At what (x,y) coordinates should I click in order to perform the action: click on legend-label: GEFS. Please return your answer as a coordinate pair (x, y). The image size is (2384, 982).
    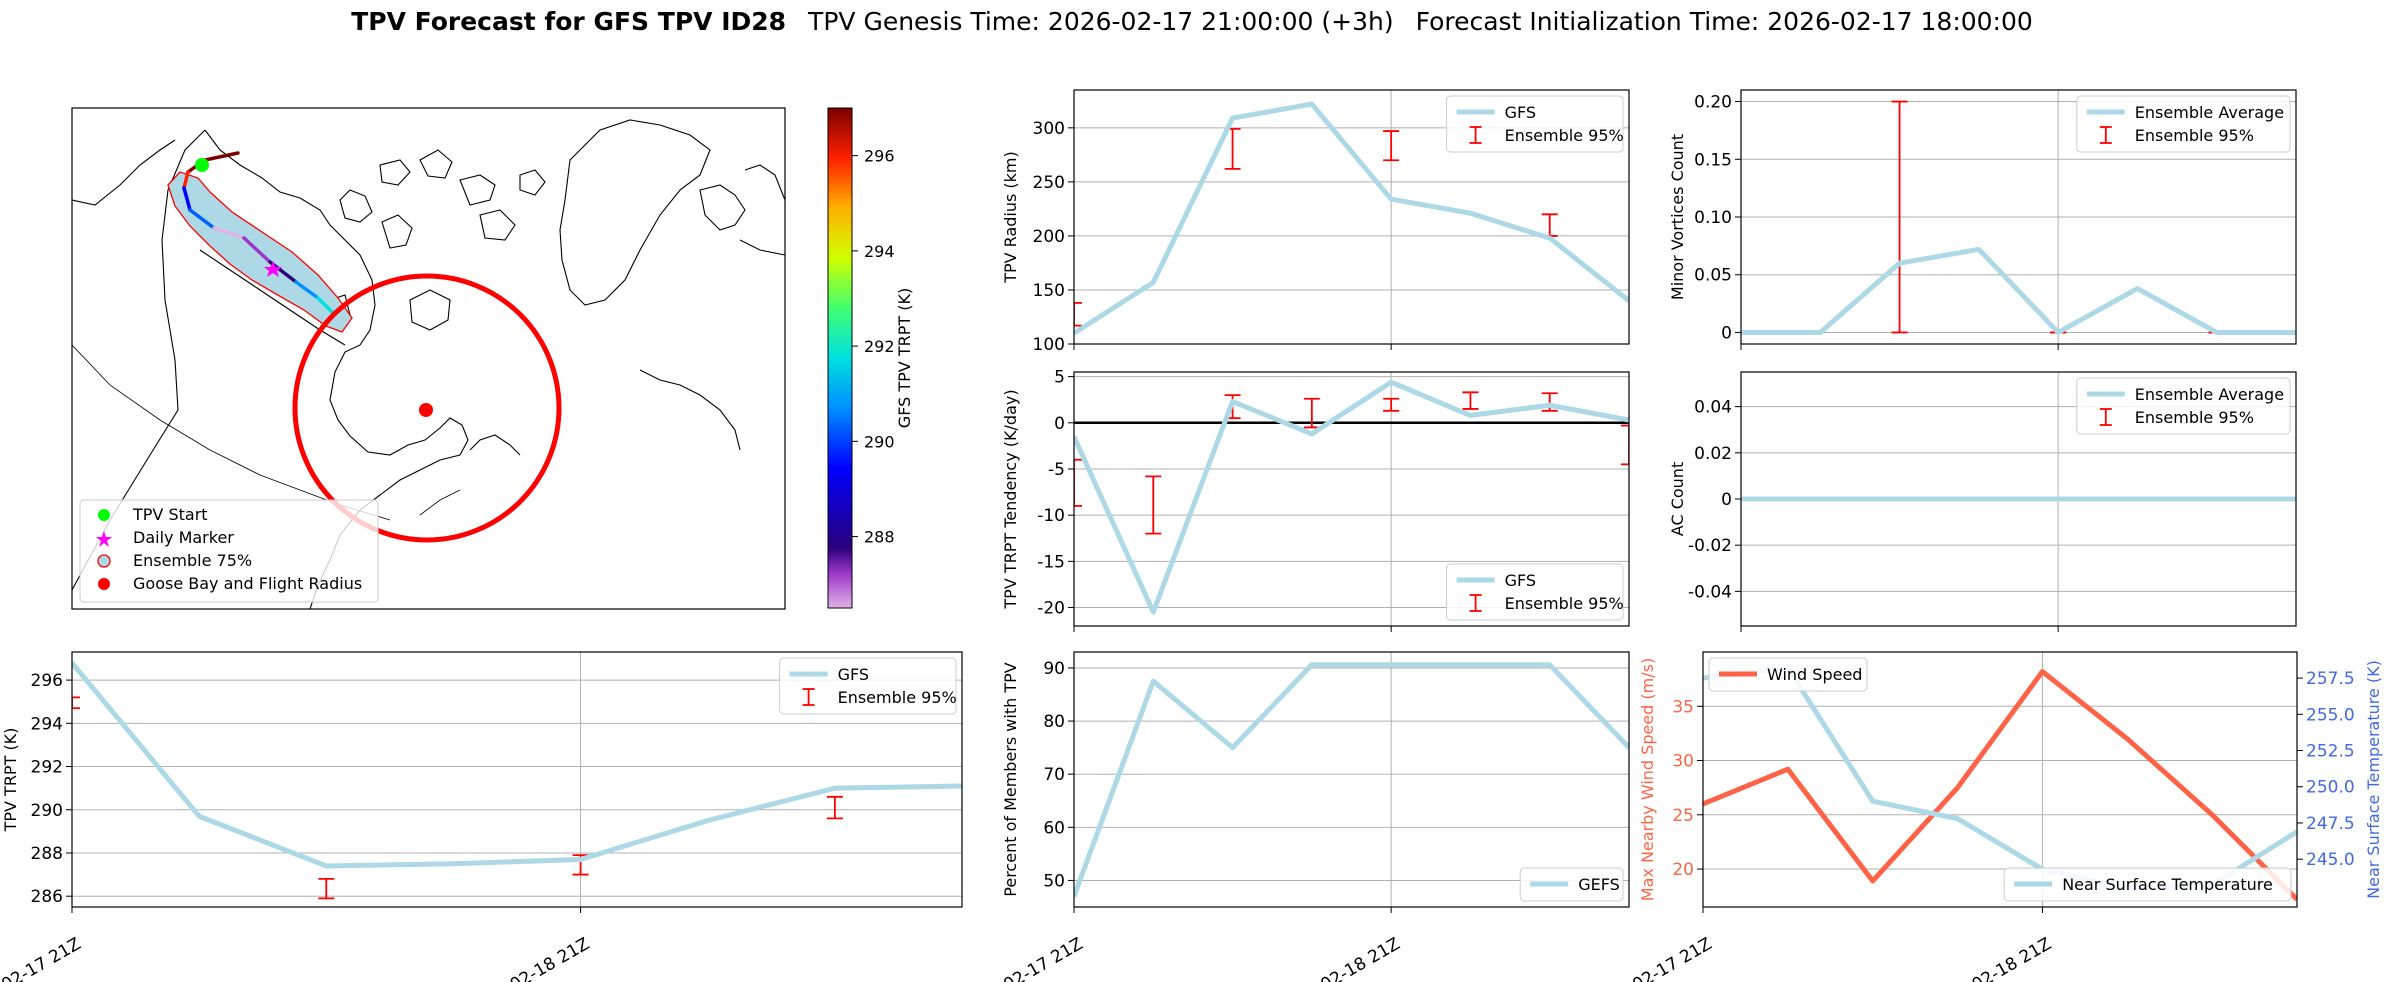
    Looking at the image, I should click on (1599, 884).